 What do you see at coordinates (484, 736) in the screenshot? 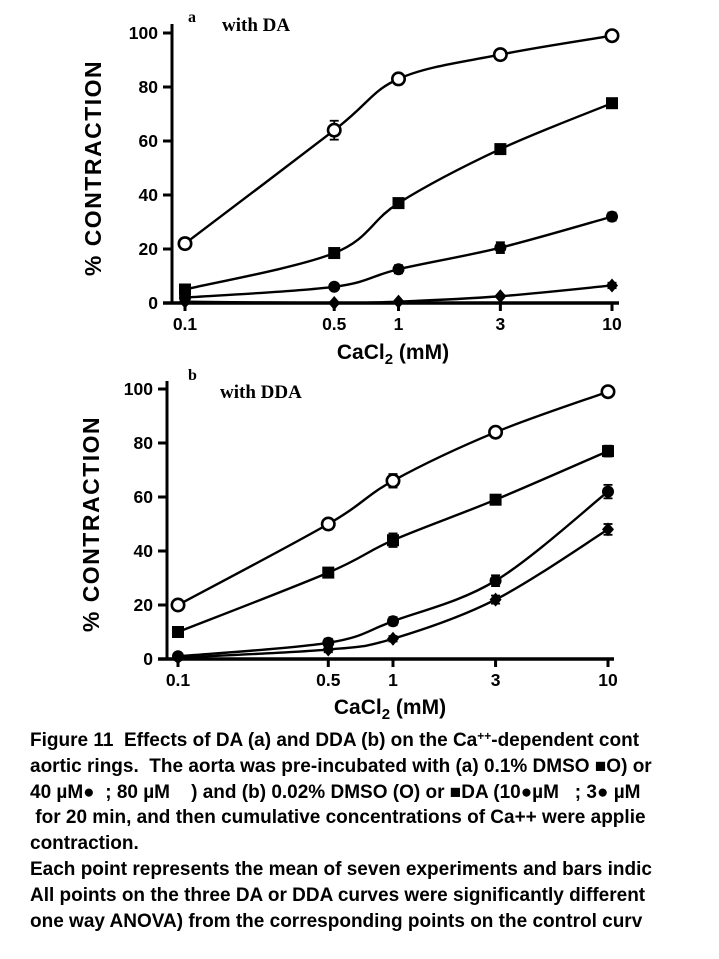
I see `caption-superscript: ++` at bounding box center [484, 736].